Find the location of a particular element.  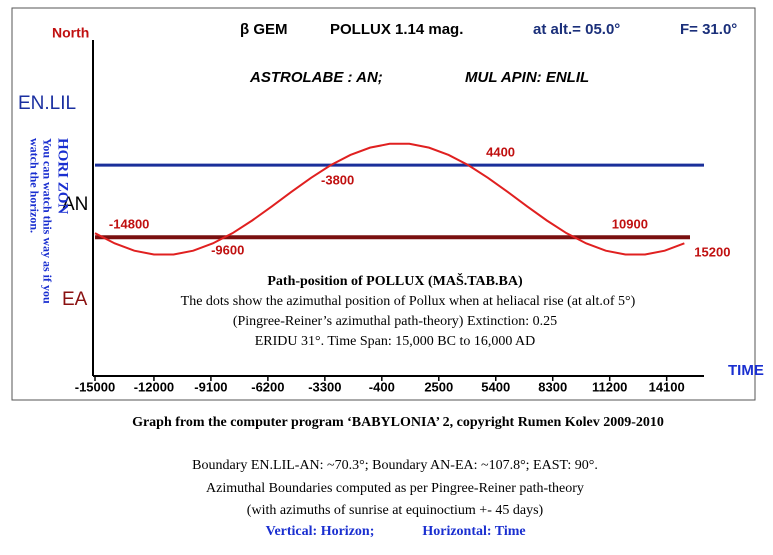

x-tick-label: -12000 is located at coordinates (154, 386).